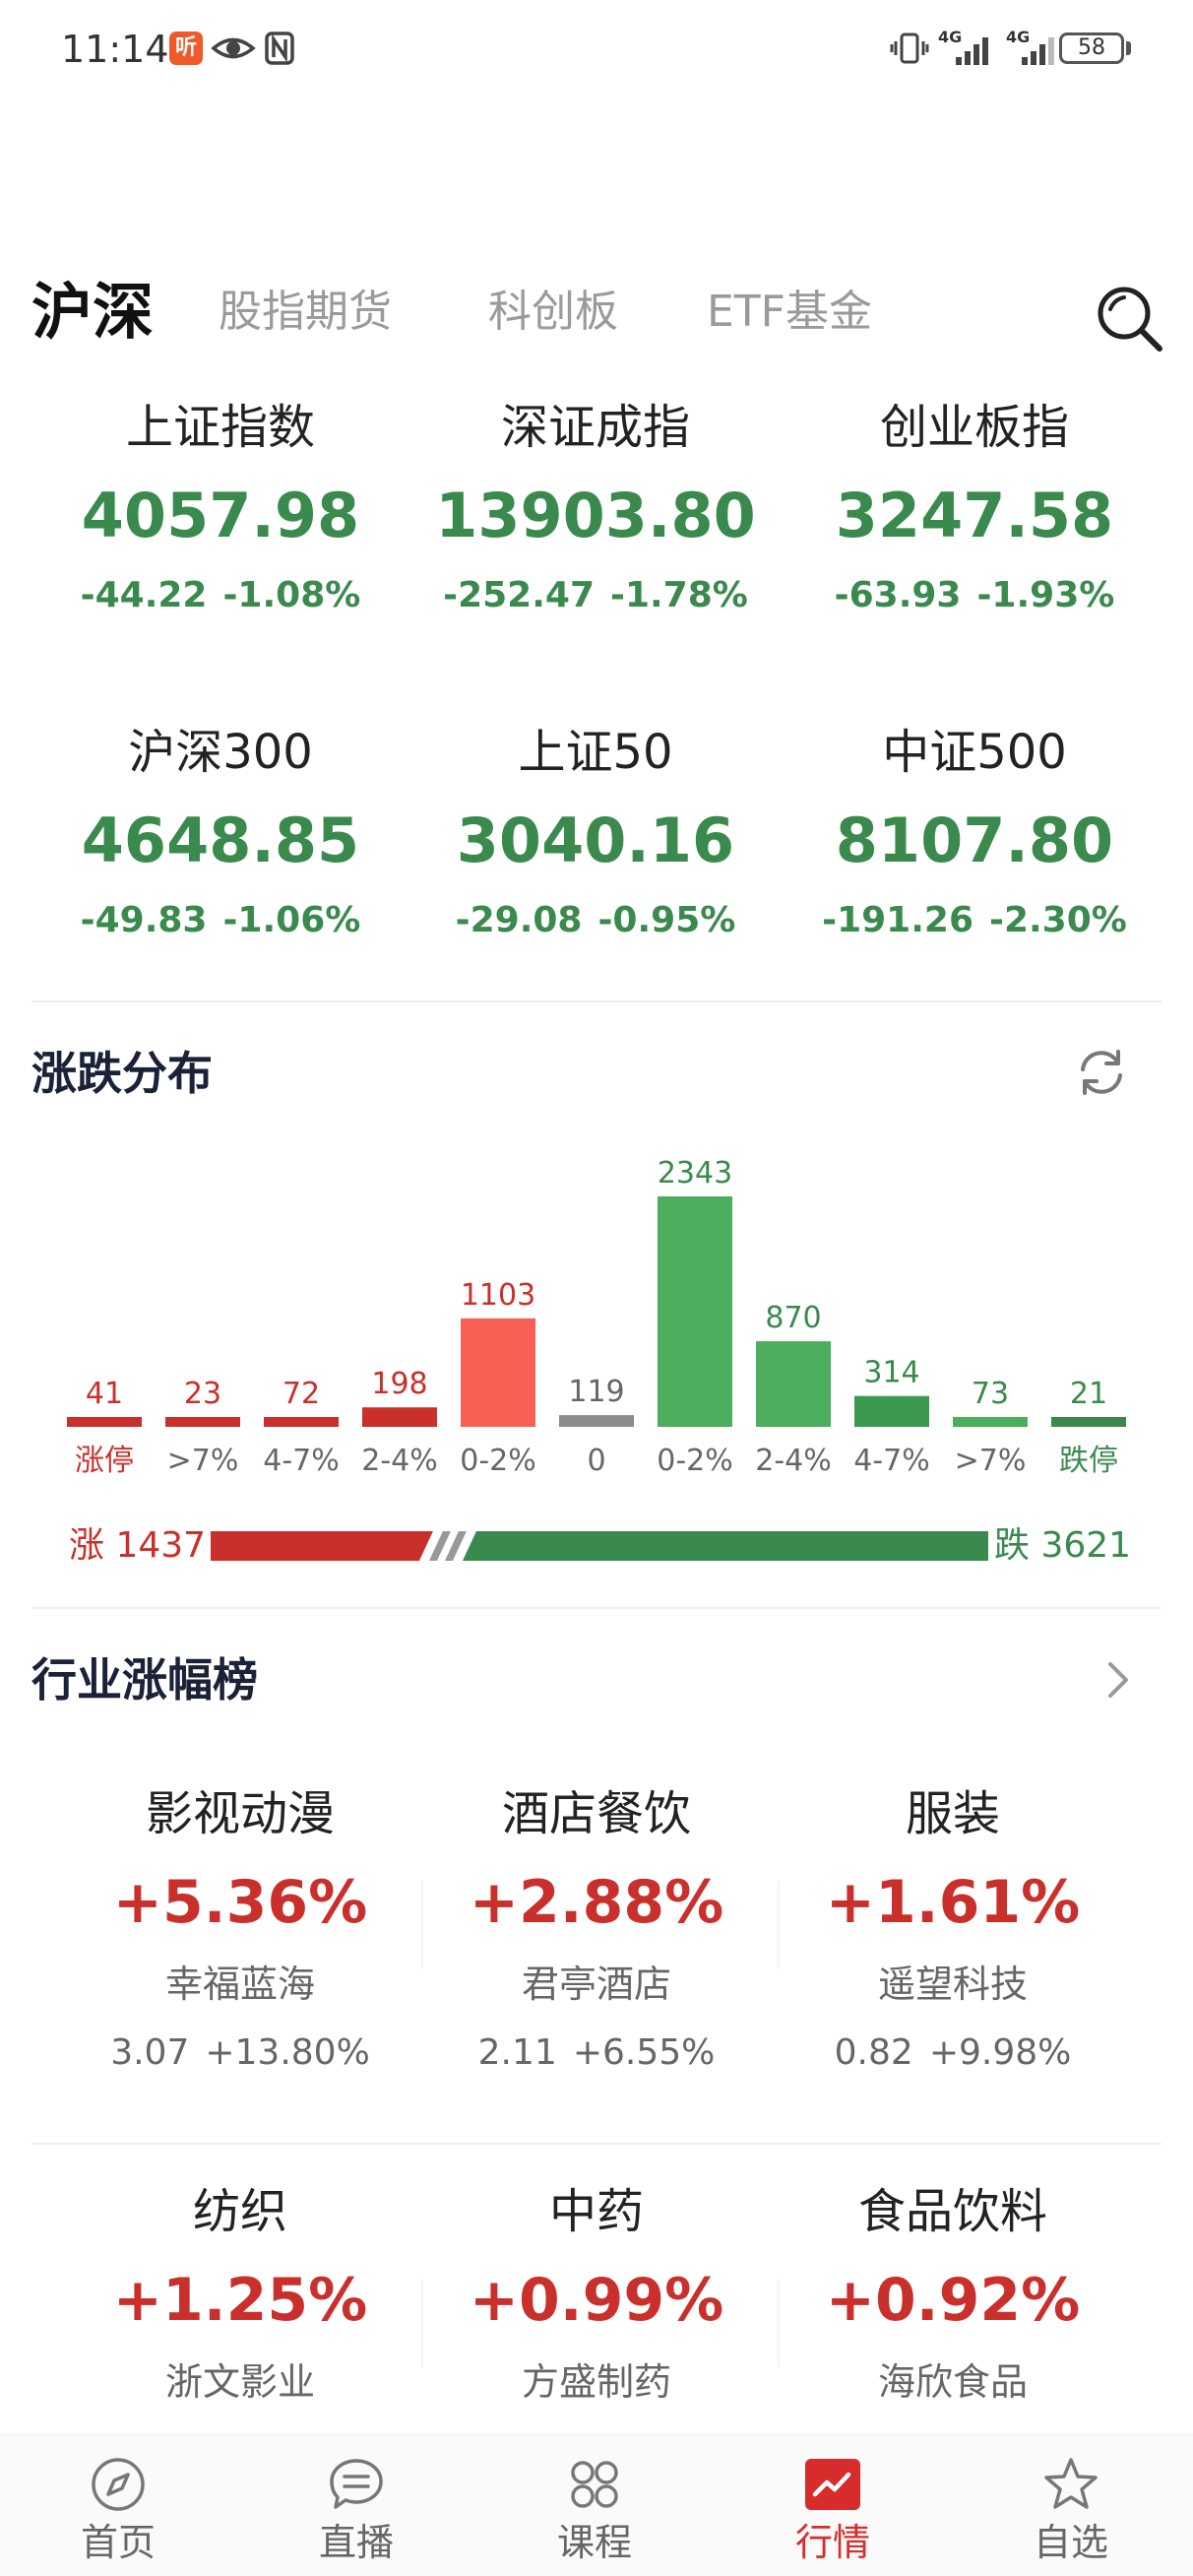  Describe the element at coordinates (553, 312) in the screenshot. I see `tab-star-market: 科创板` at that location.